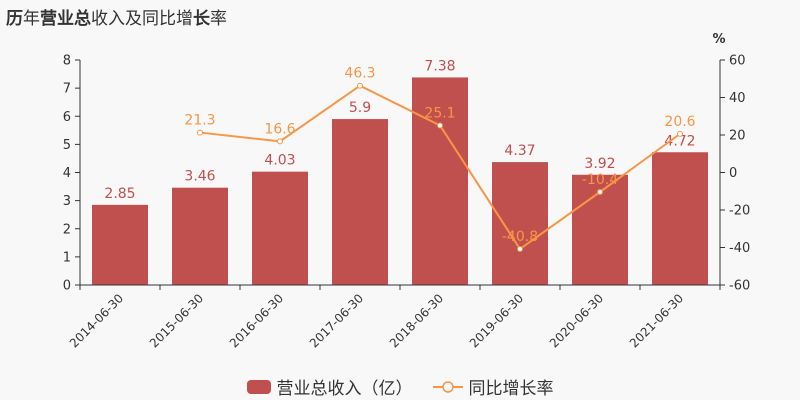 This screenshot has width=800, height=400. Describe the element at coordinates (67, 173) in the screenshot. I see `y-tick-label: 4` at that location.